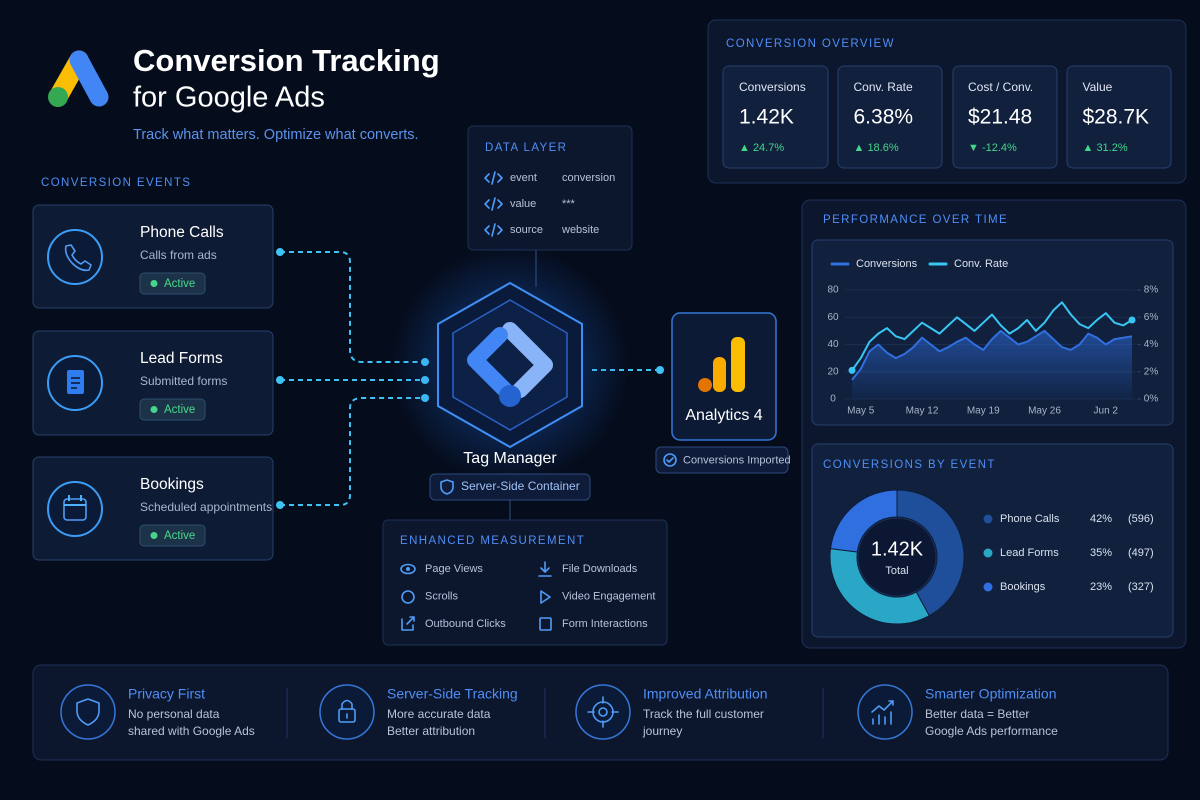 The image size is (1200, 800). Describe the element at coordinates (550, 188) in the screenshot. I see `data-layer-panel` at that location.